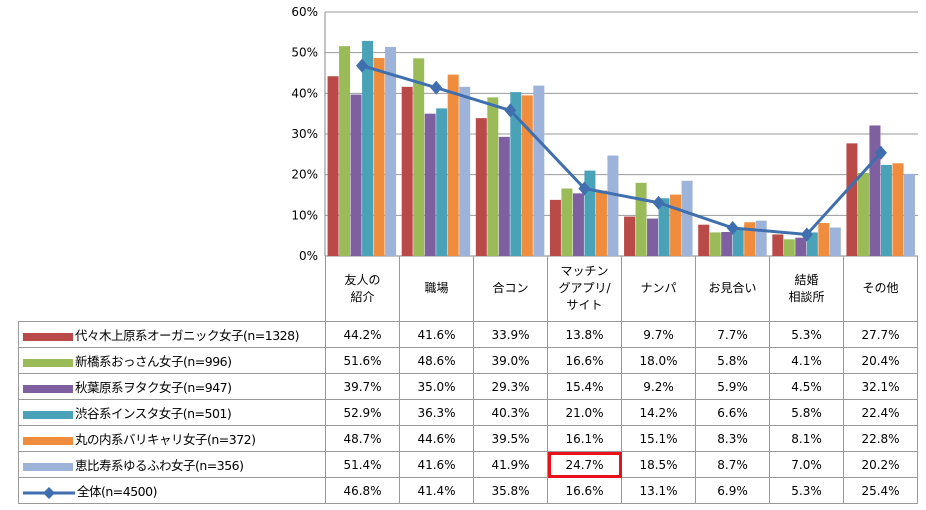 This screenshot has width=926, height=510. I want to click on legend-label: 全体(n=4500), so click(117, 491).